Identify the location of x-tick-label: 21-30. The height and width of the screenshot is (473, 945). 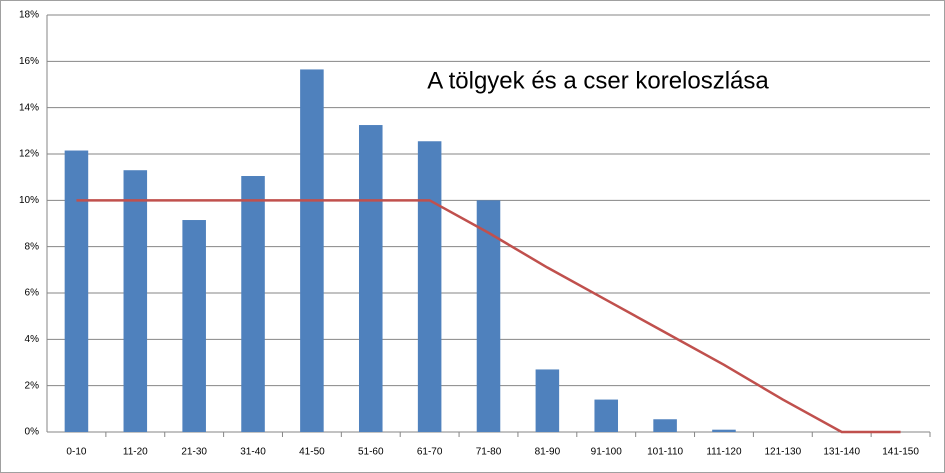
(194, 452).